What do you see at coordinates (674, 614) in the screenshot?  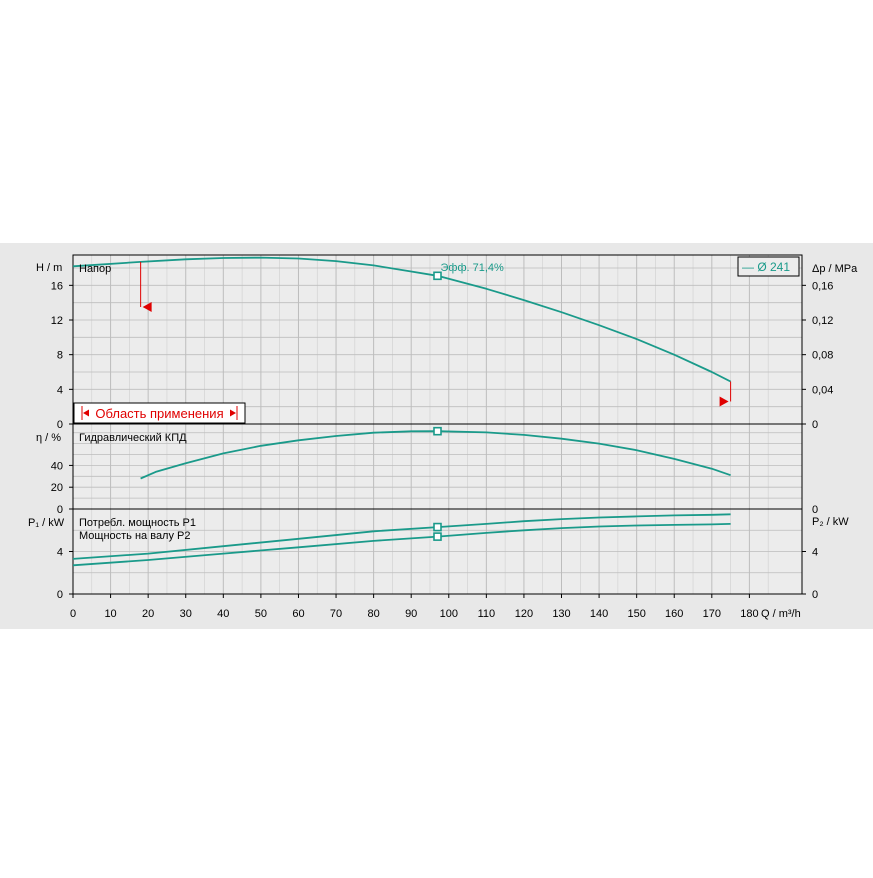 I see `xtick-160: 160` at bounding box center [674, 614].